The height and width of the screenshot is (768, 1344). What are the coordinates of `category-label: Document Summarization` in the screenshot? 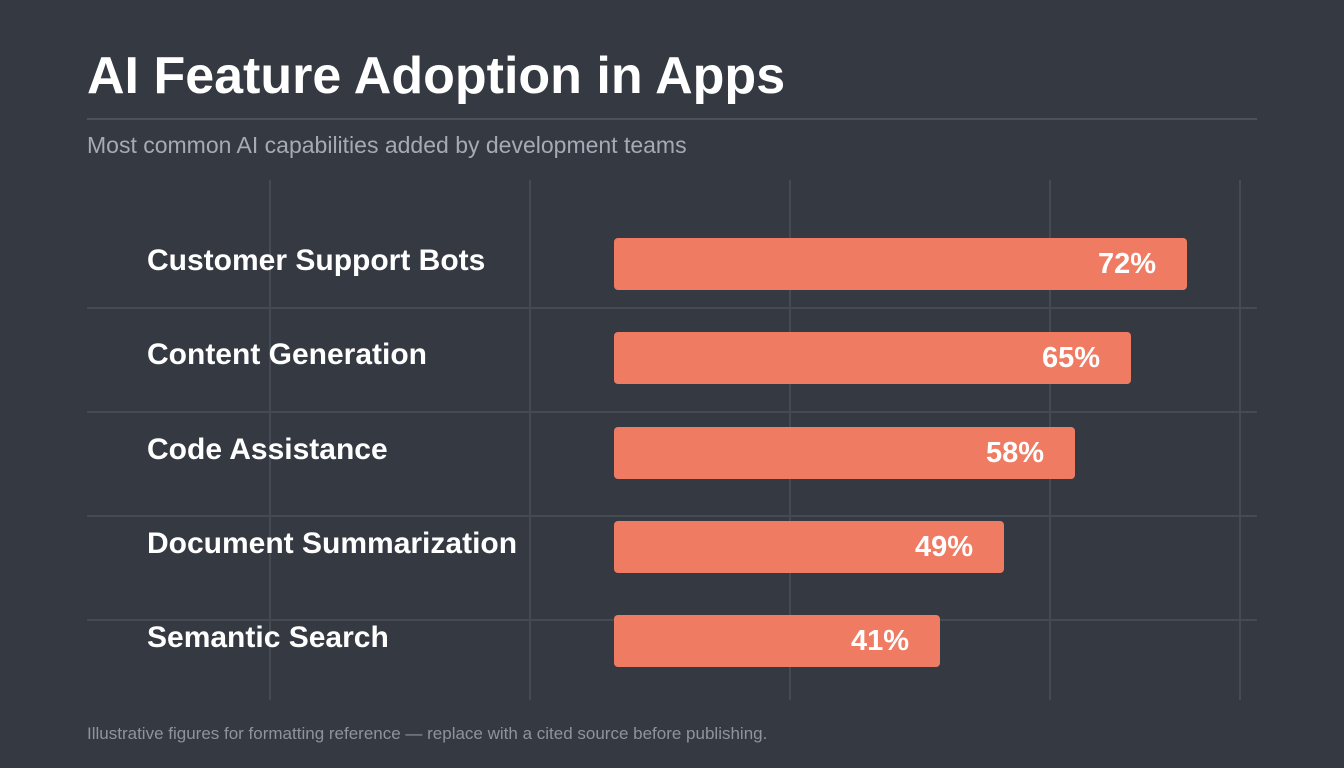 It's located at (332, 543).